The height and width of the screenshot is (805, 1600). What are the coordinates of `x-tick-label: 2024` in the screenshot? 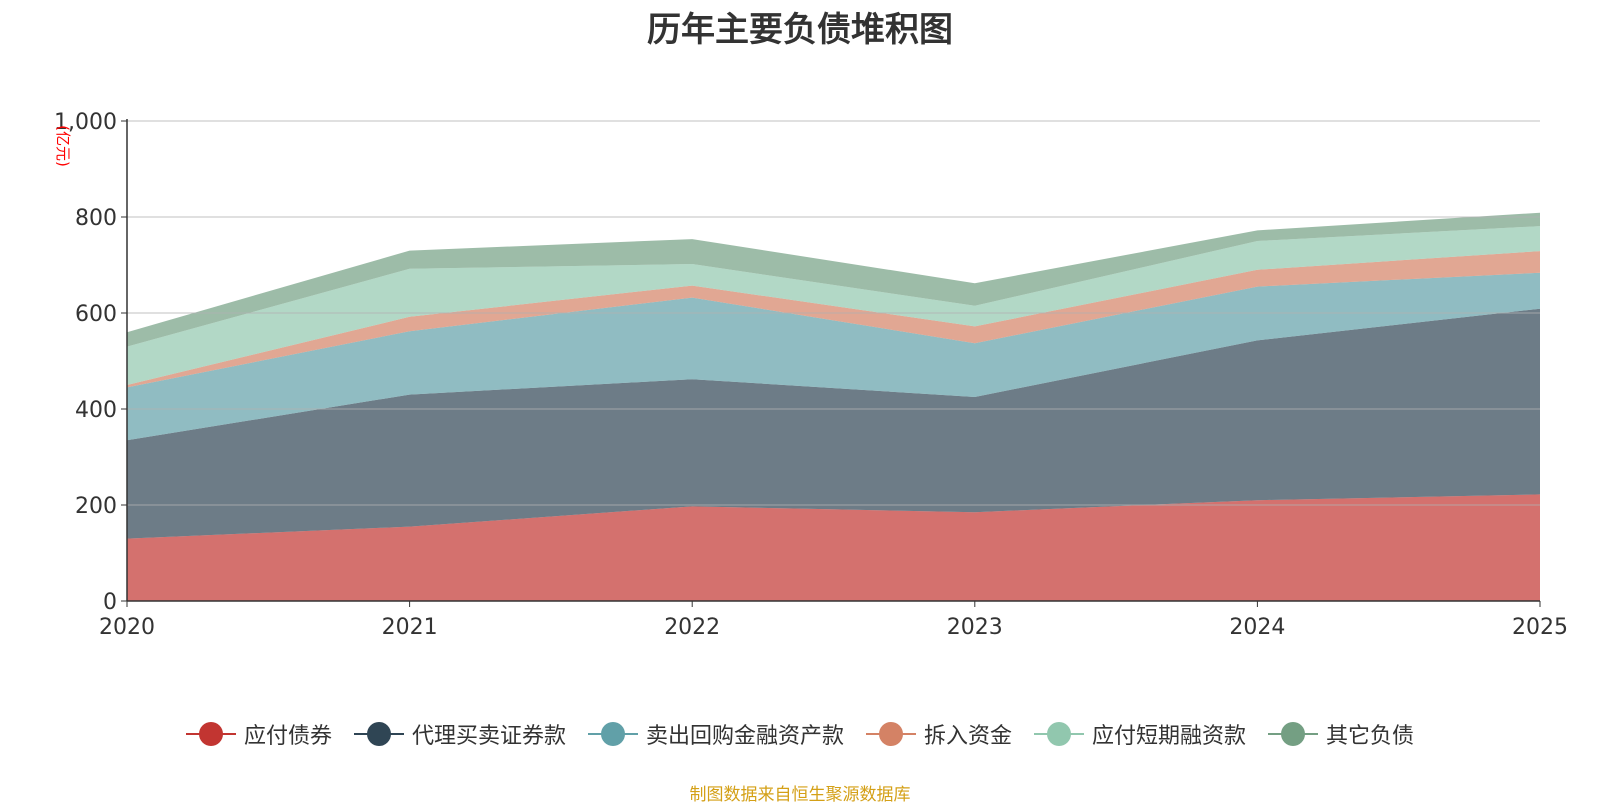 It's located at (1257, 627).